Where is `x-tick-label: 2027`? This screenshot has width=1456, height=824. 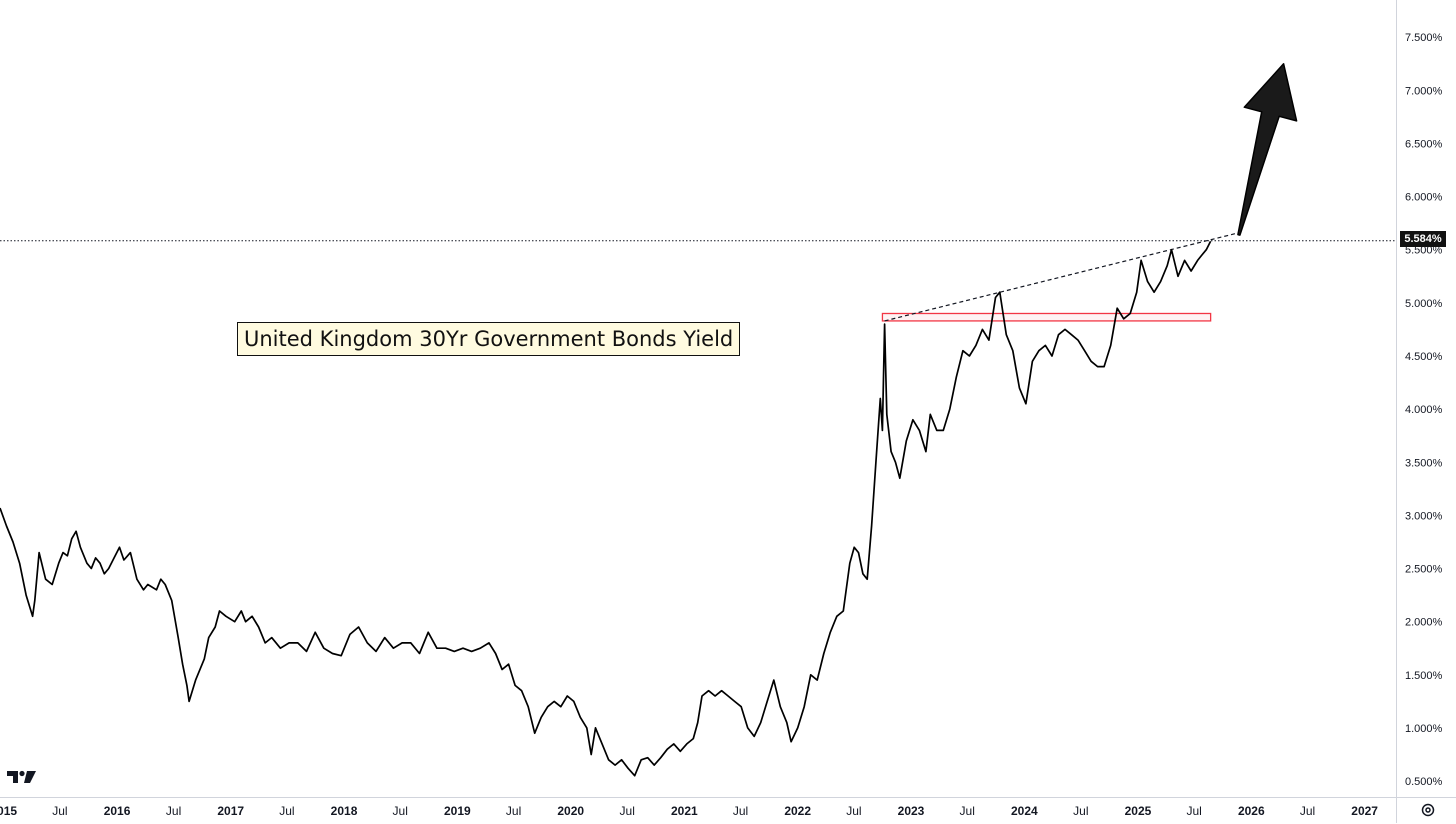 x-tick-label: 2027 is located at coordinates (1364, 811).